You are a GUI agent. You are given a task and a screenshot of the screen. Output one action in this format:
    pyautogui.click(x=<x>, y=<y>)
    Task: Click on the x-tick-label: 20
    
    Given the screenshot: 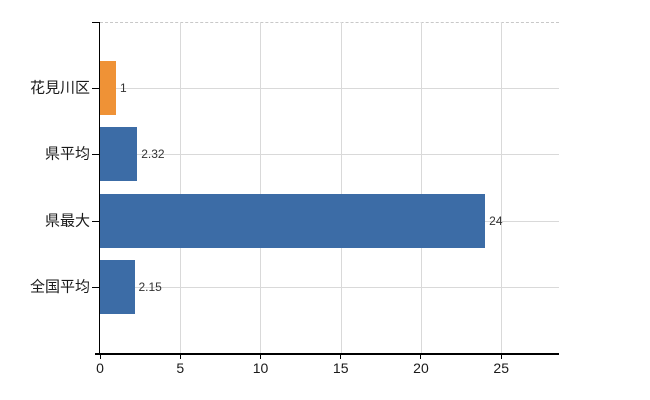 What is the action you would take?
    pyautogui.click(x=421, y=368)
    